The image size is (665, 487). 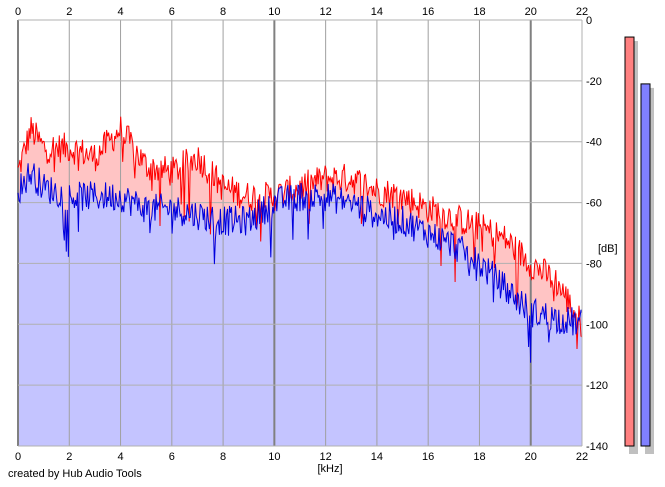 What do you see at coordinates (594, 82) in the screenshot?
I see `y-tick-label: -20` at bounding box center [594, 82].